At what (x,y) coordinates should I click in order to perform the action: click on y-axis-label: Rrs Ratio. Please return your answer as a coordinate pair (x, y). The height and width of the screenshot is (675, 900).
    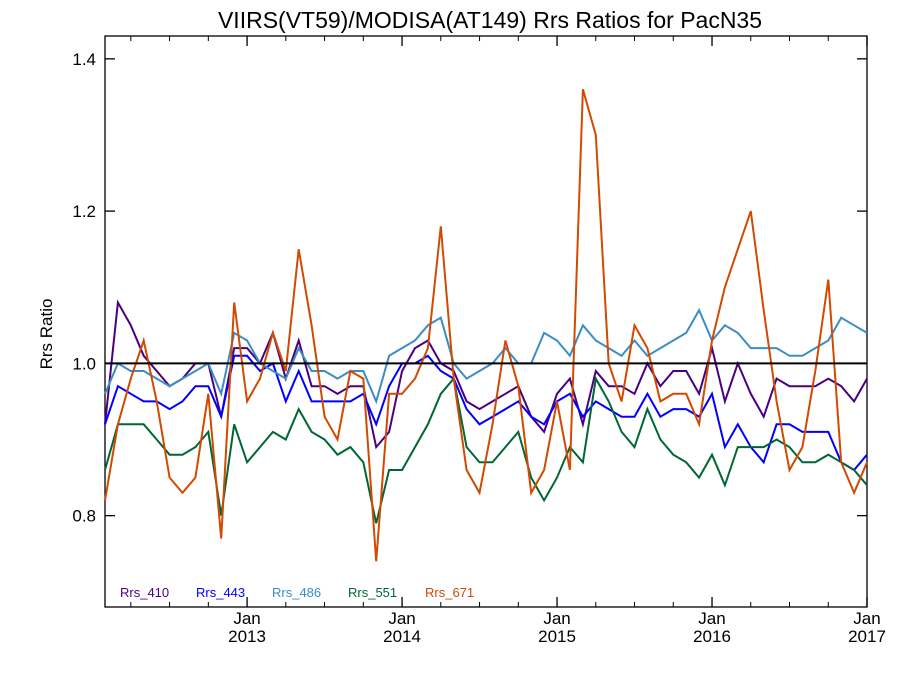
    Looking at the image, I should click on (46, 334).